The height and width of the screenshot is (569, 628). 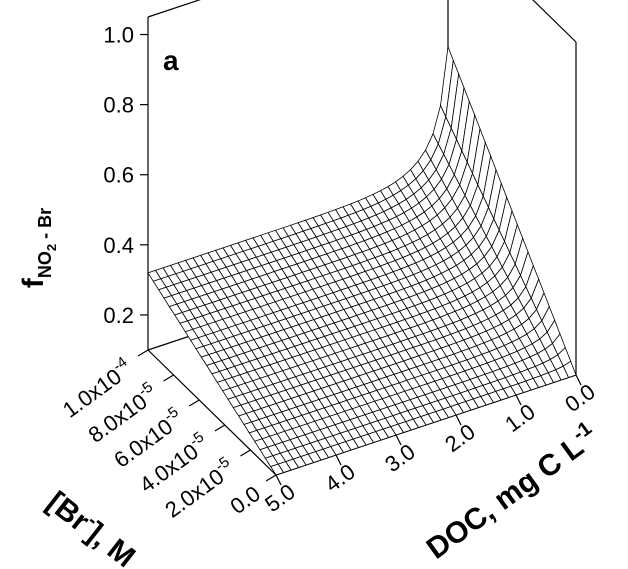 I want to click on x-tick-label: 4.0, so click(x=339, y=478).